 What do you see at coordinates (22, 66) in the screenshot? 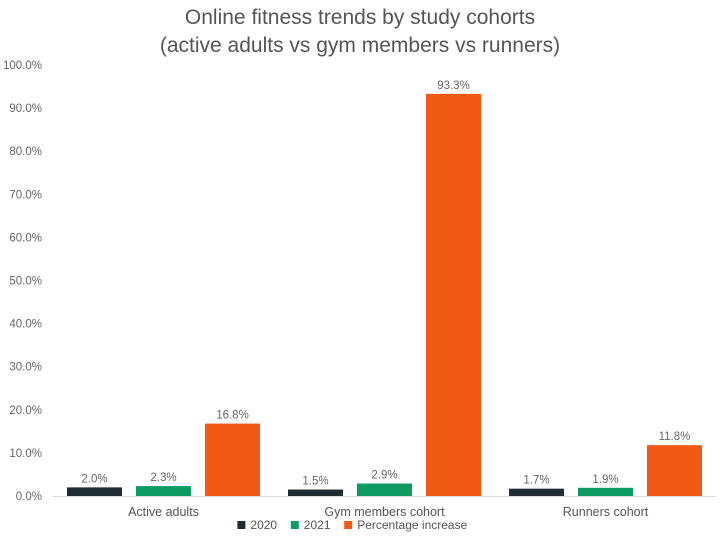
I see `y-tick-label: 100.0%` at bounding box center [22, 66].